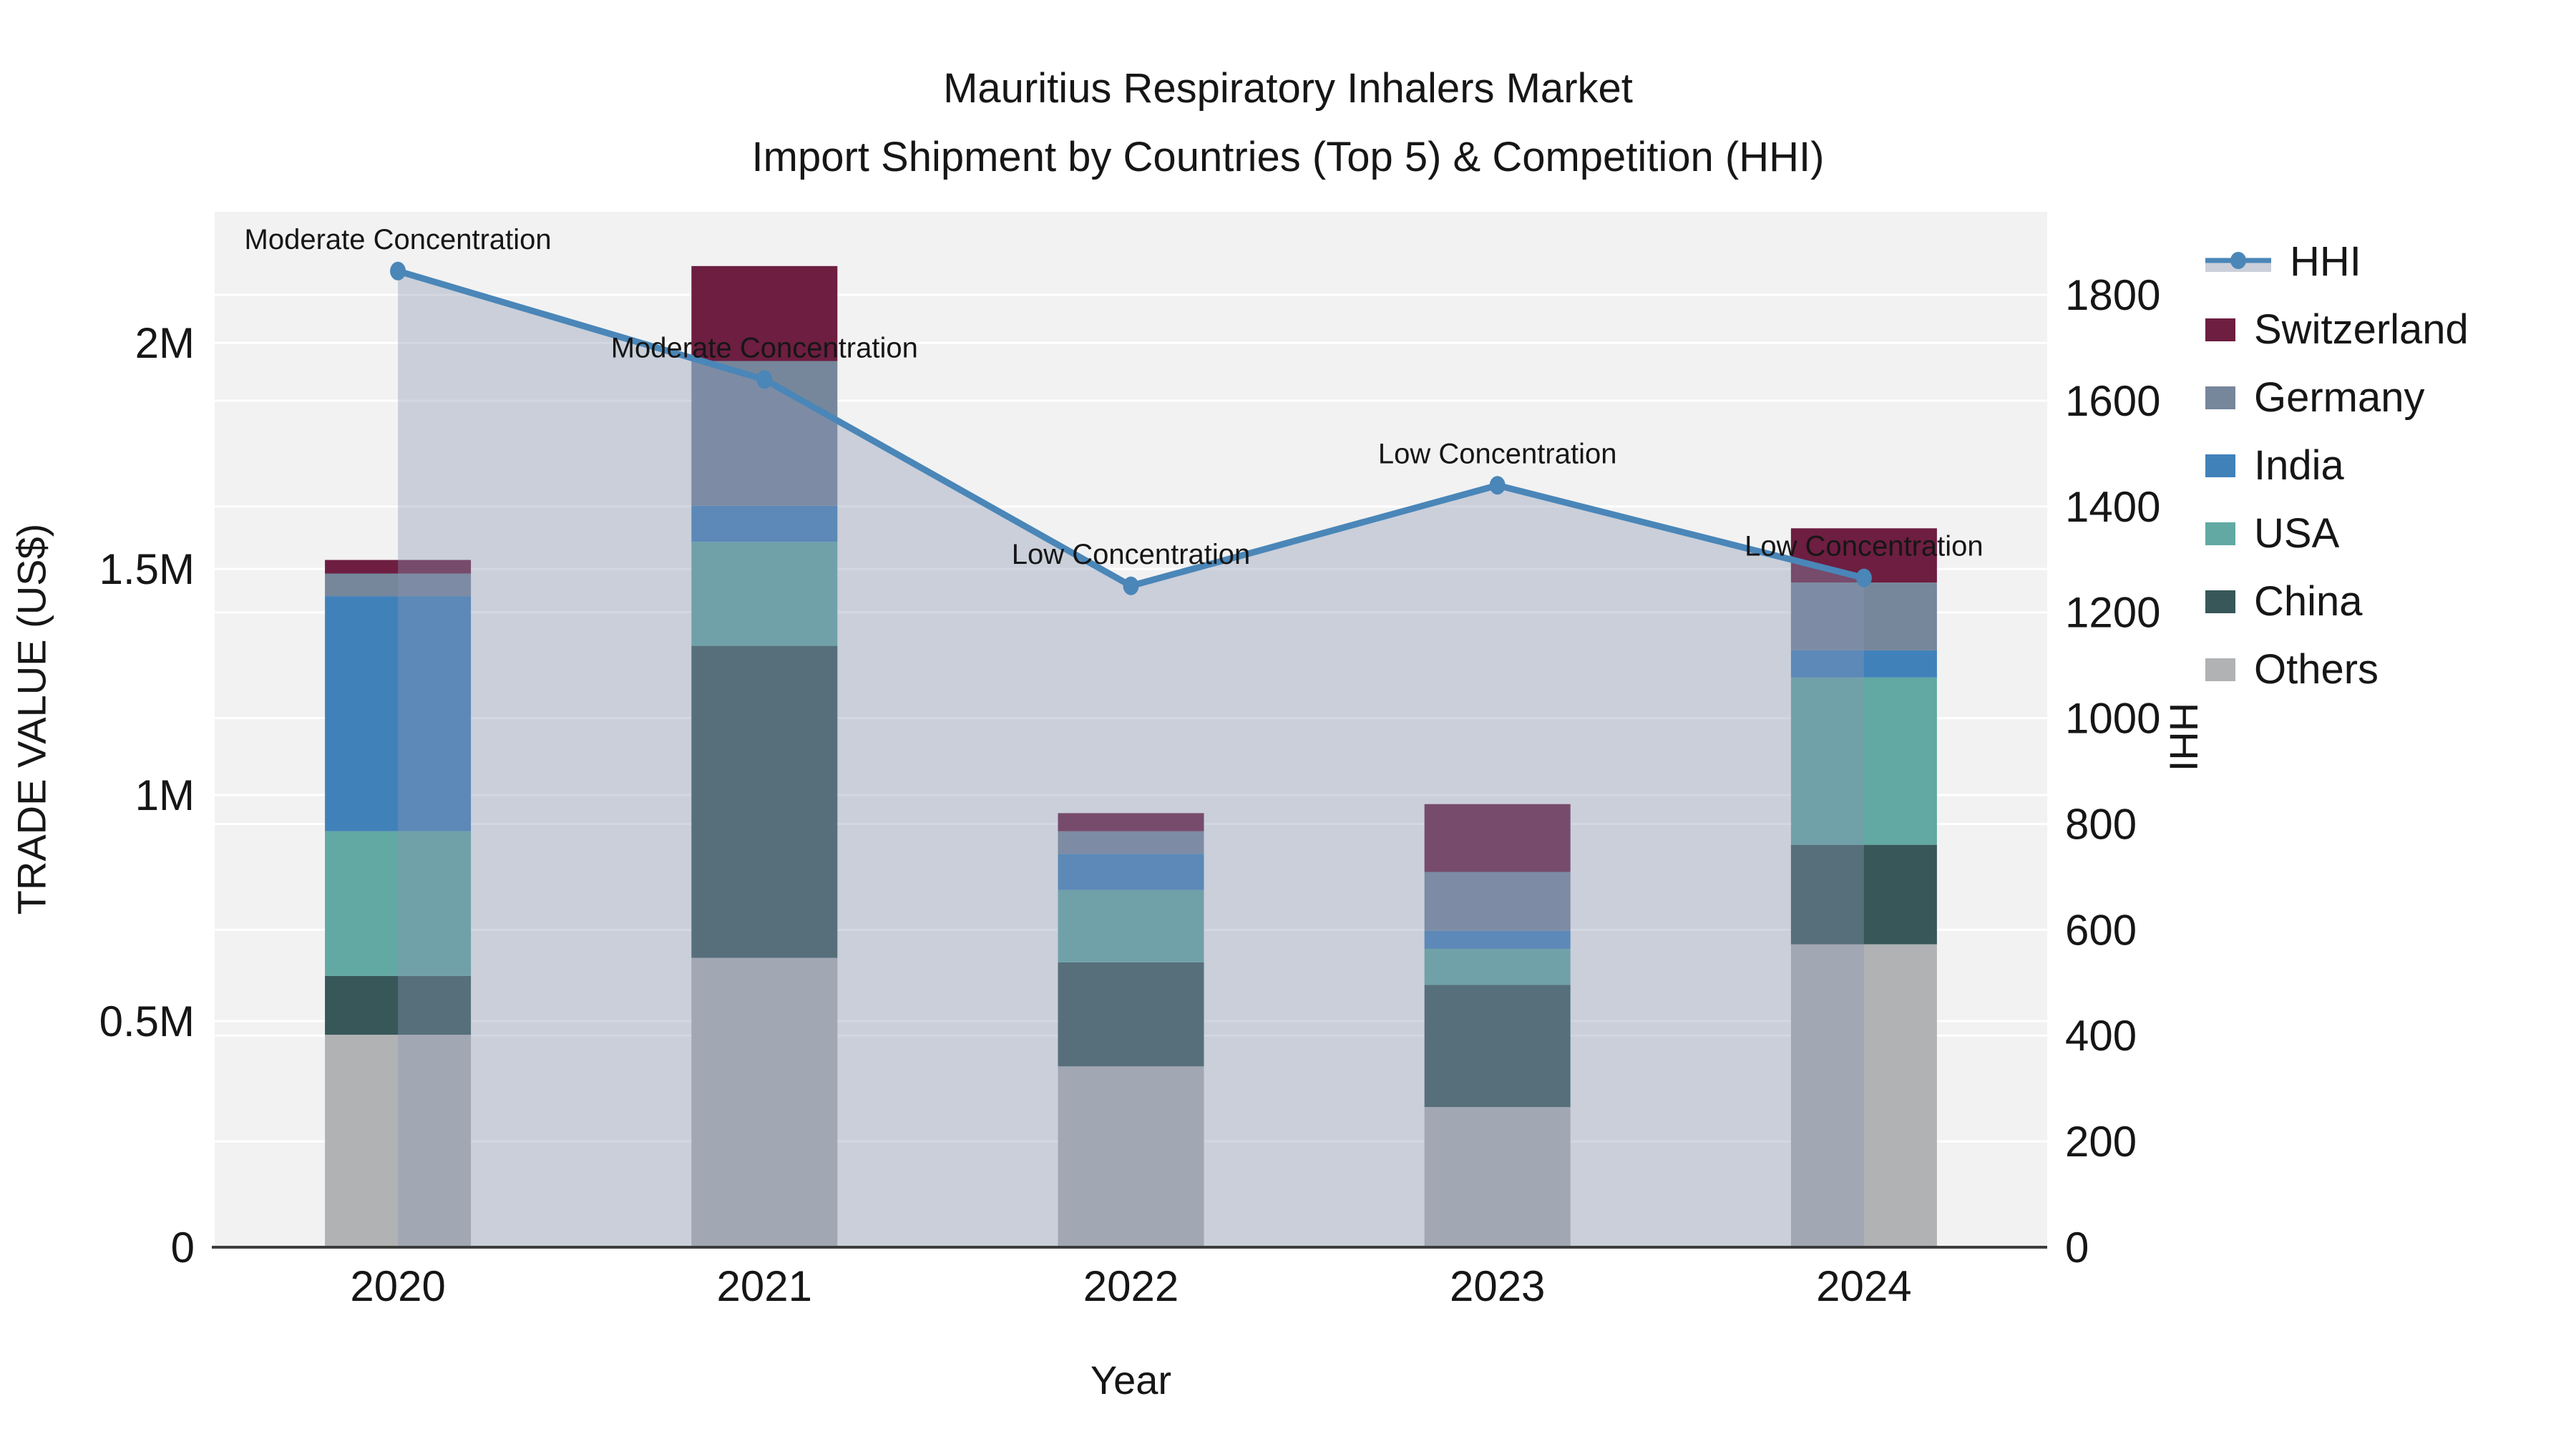 This screenshot has width=2576, height=1449. What do you see at coordinates (147, 569) in the screenshot?
I see `y-left-tick-1.5M: 1.5M` at bounding box center [147, 569].